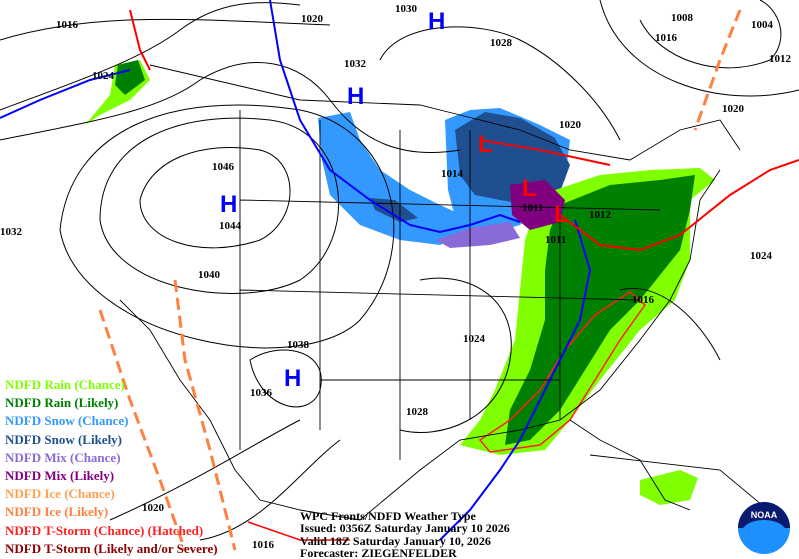 Image resolution: width=799 pixels, height=559 pixels. Describe the element at coordinates (64, 439) in the screenshot. I see `legend-item: NDFD Snow (Likely)` at that location.